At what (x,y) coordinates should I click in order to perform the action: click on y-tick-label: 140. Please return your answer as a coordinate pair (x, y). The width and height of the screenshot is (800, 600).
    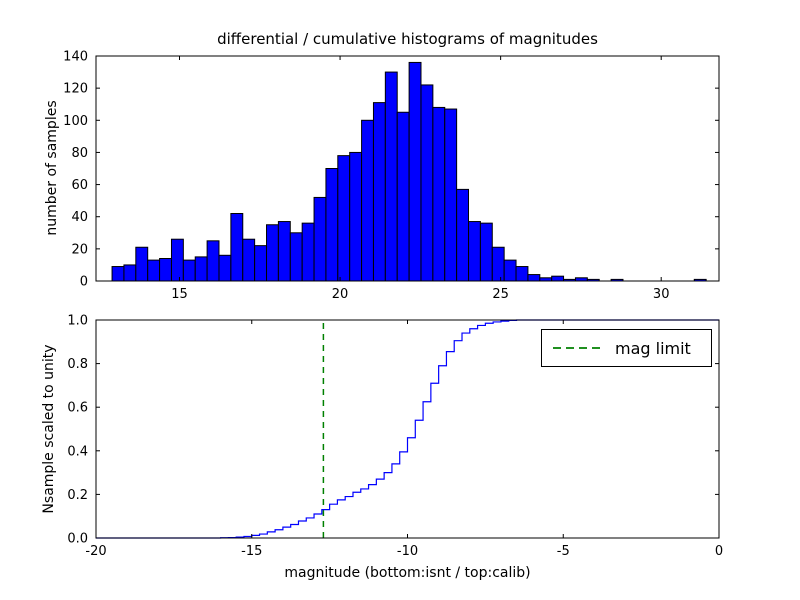
    Looking at the image, I should click on (75, 57).